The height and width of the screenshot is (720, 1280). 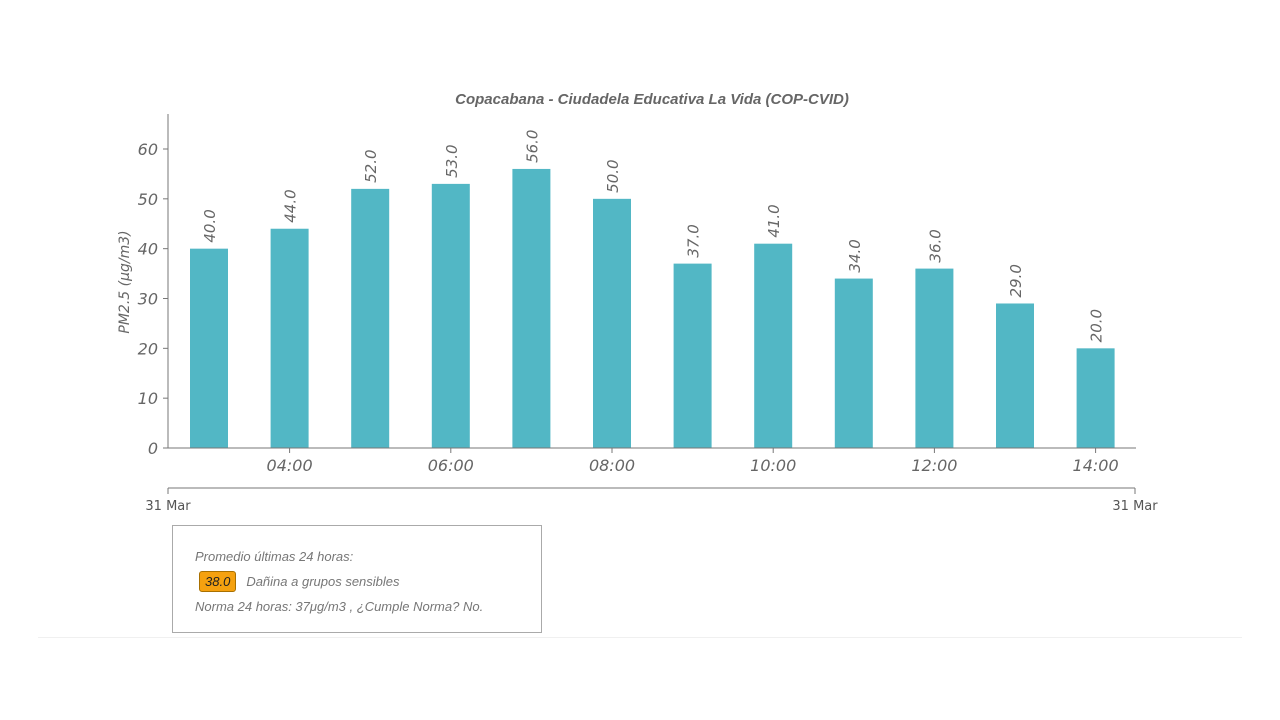 What do you see at coordinates (148, 398) in the screenshot?
I see `y-tick-label: 10` at bounding box center [148, 398].